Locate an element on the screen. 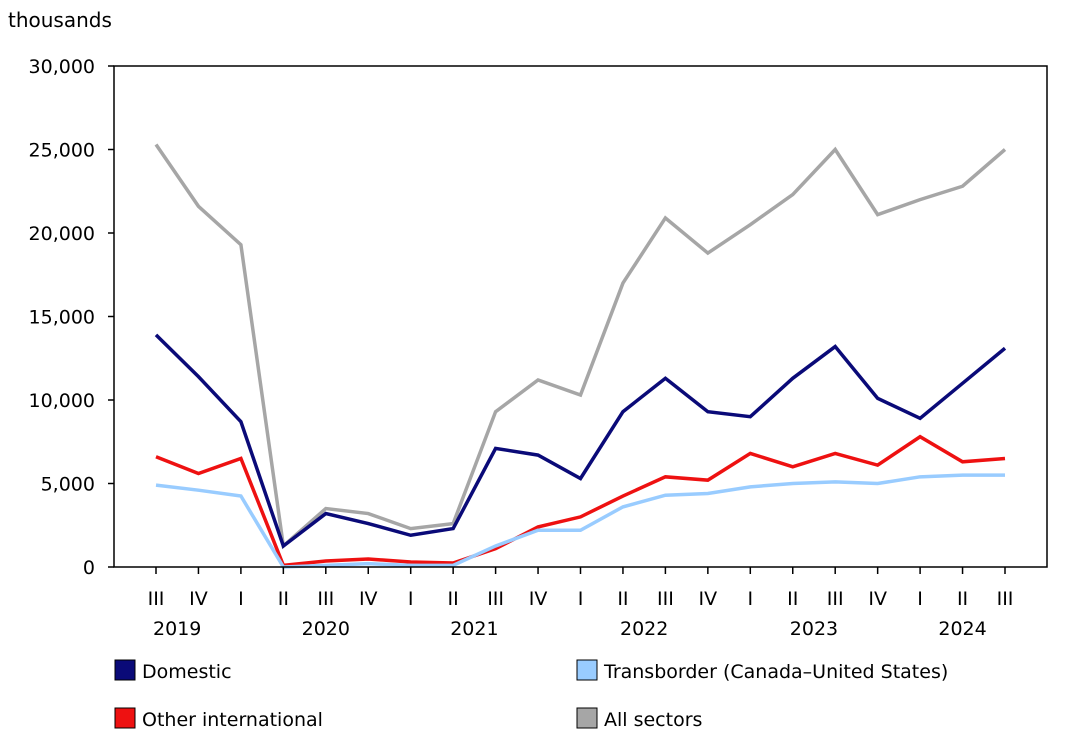  x-tick-label-year: 2021 is located at coordinates (474, 629).